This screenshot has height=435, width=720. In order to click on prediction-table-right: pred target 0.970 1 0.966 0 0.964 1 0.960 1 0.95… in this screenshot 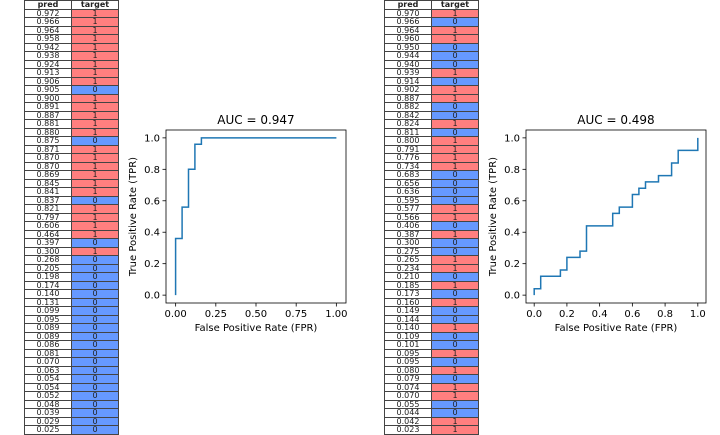, I will do `click(431, 217)`.